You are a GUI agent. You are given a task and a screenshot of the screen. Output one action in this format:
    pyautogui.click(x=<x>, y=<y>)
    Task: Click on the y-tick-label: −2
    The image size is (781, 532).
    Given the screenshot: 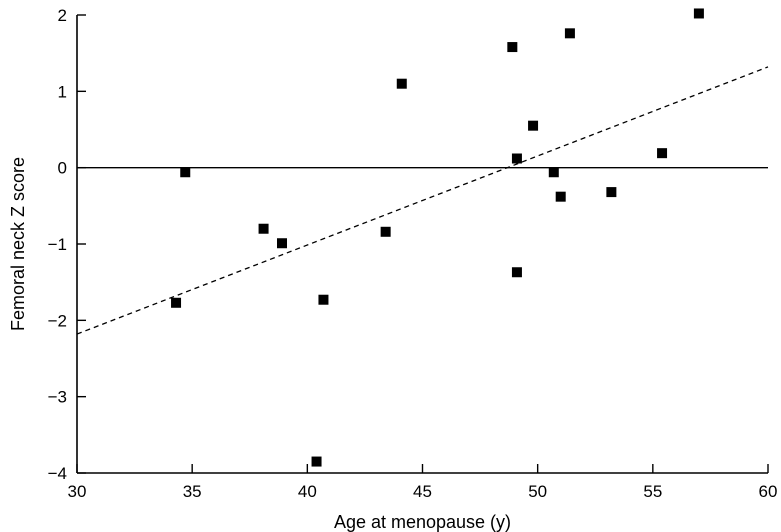 What is the action you would take?
    pyautogui.click(x=57, y=320)
    